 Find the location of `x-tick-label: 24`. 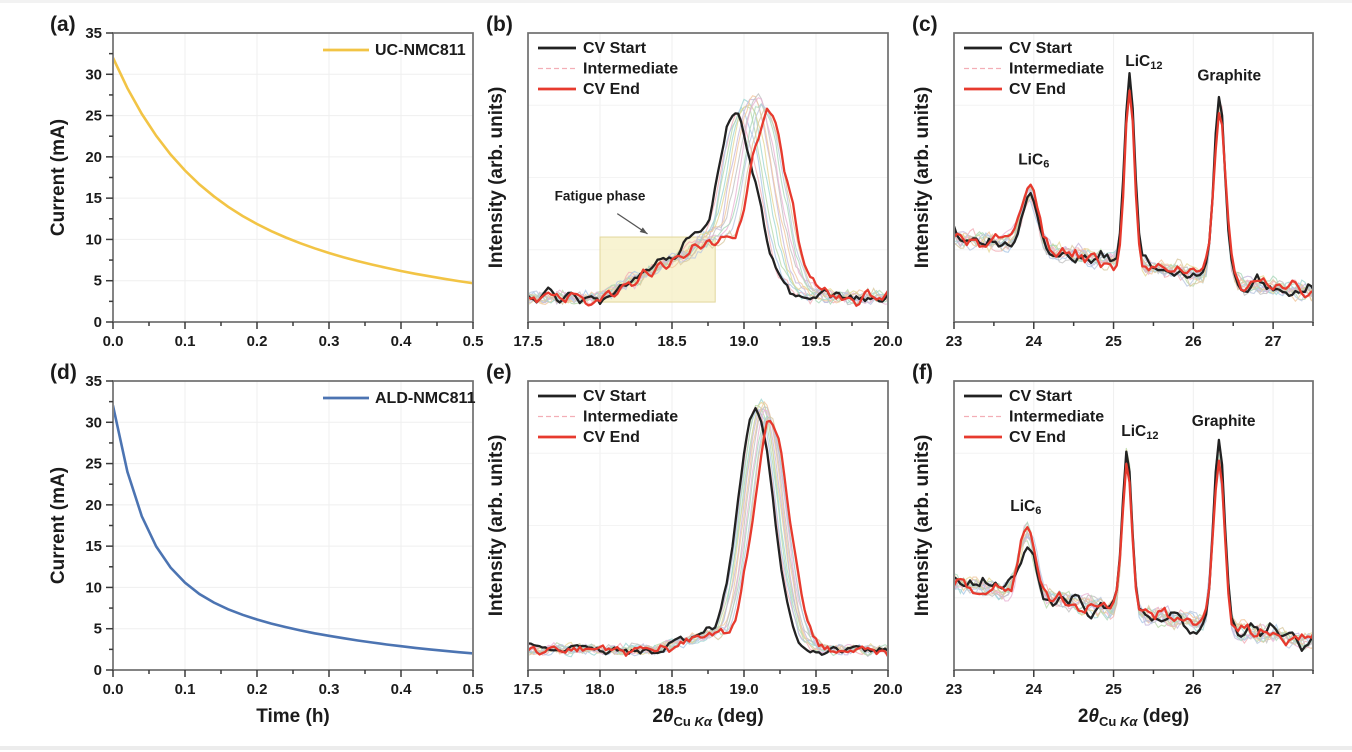

x-tick-label: 24 is located at coordinates (1033, 341).